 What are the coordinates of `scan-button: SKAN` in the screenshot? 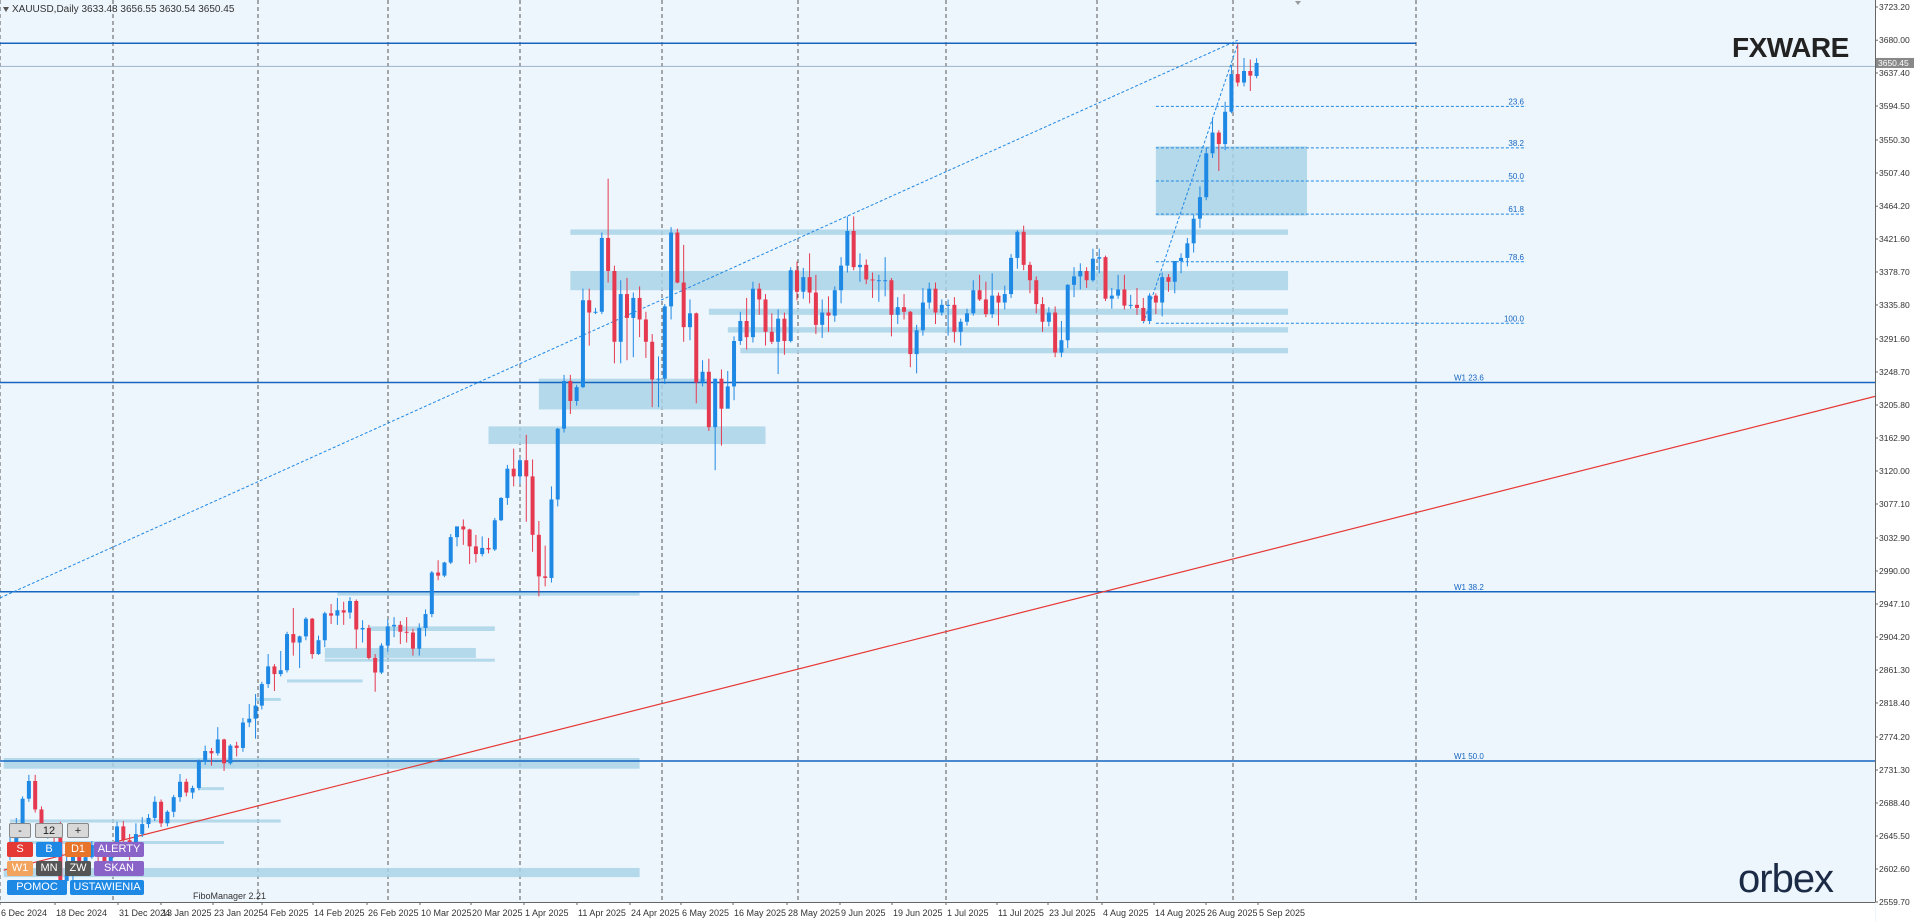 It's located at (119, 868).